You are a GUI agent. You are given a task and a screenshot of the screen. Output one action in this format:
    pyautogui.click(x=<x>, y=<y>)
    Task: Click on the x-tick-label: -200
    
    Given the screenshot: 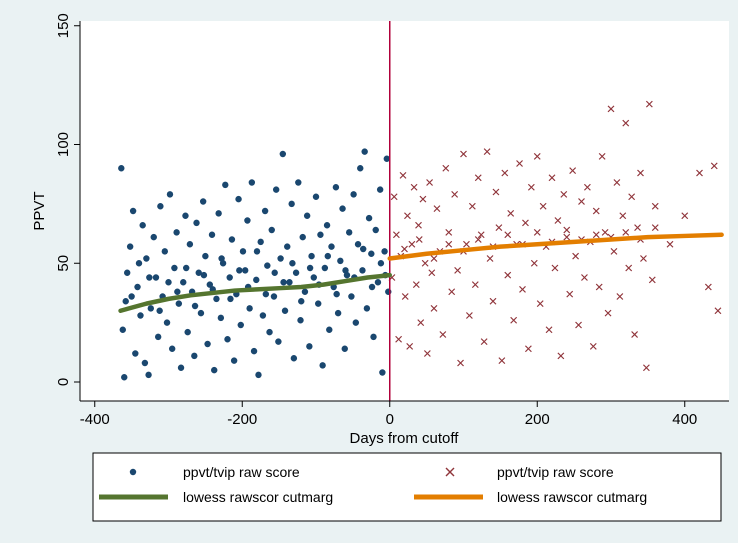 What is the action you would take?
    pyautogui.click(x=242, y=419)
    